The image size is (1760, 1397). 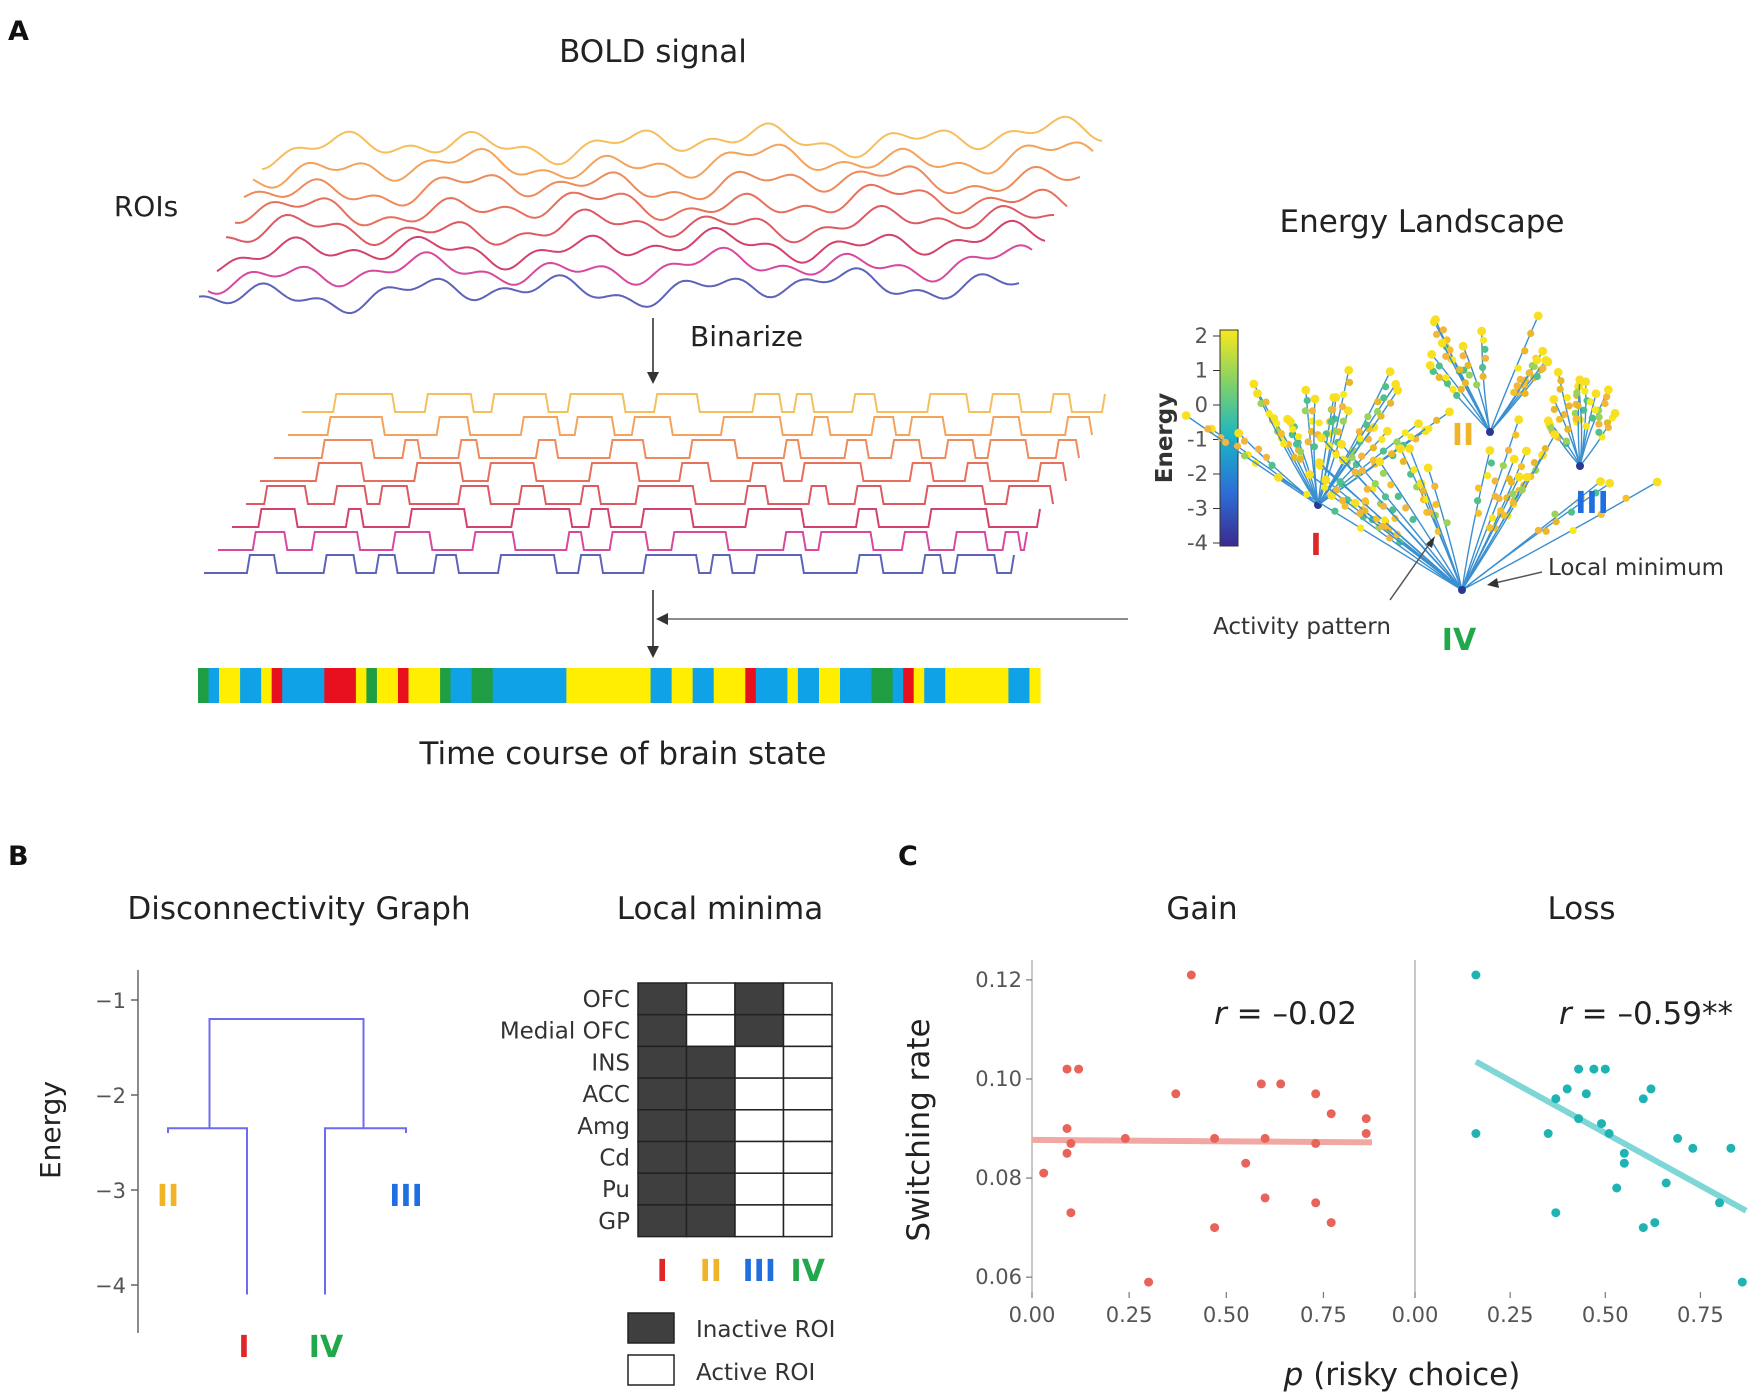 I want to click on disconnectivity-graph-title: Disconnectivity Graph, so click(x=298, y=909).